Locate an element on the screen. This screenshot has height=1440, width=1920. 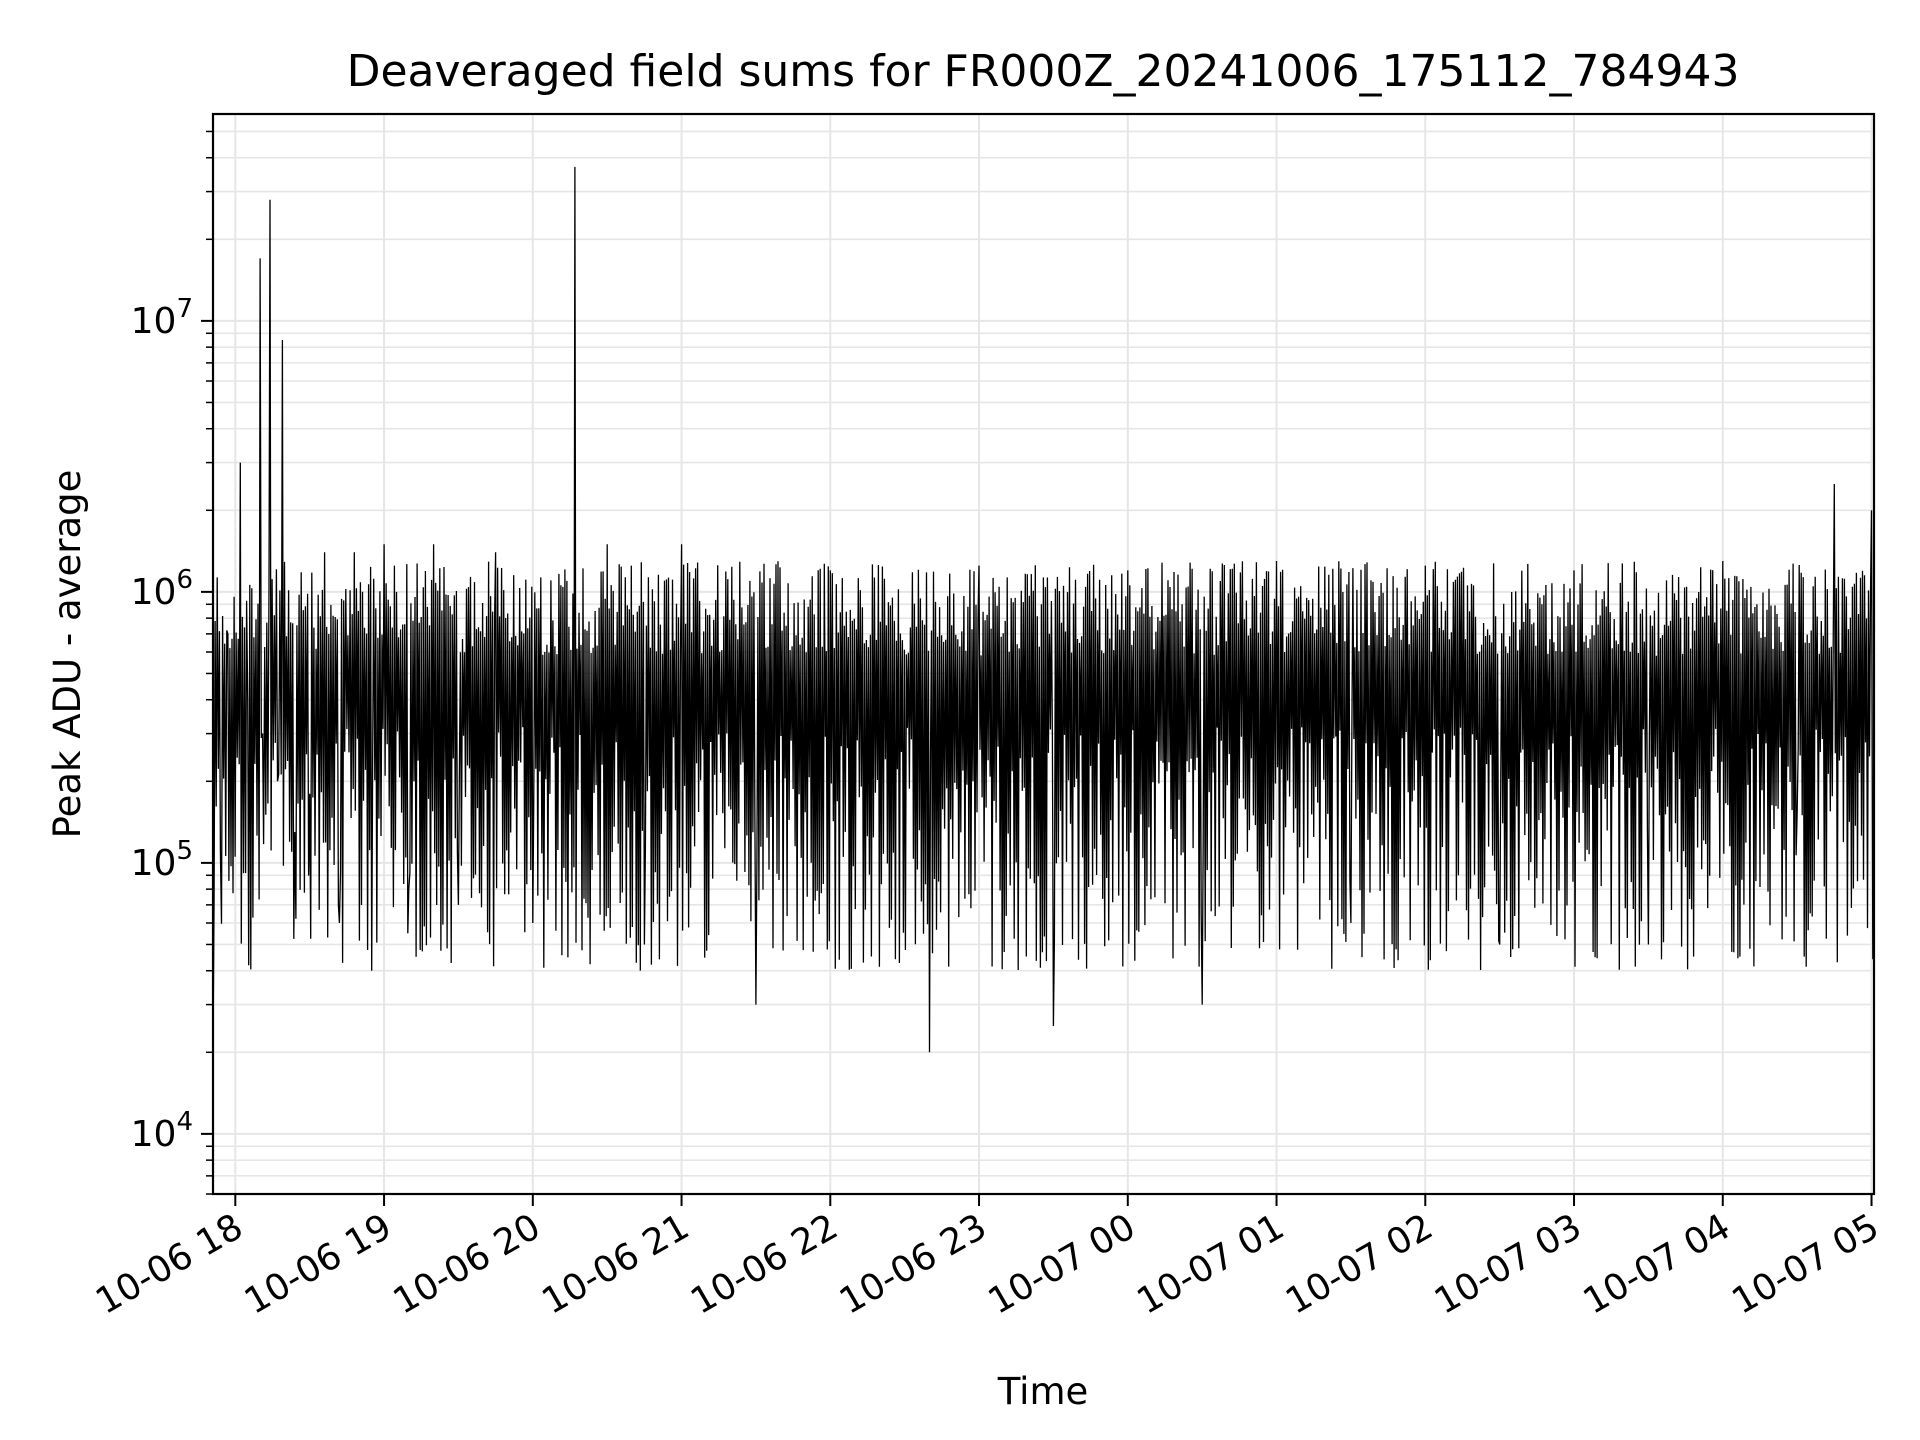
y-tick-exponent: 7 is located at coordinates (184, 309).